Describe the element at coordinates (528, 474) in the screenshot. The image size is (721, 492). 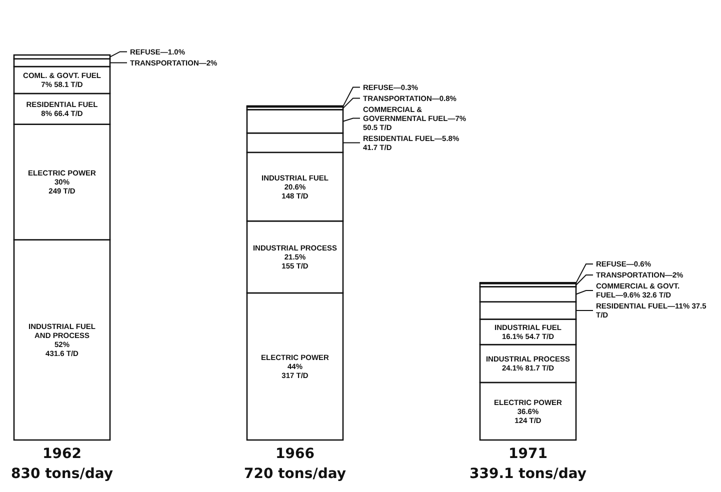
I see `total-label: 339.1 tons/day` at that location.